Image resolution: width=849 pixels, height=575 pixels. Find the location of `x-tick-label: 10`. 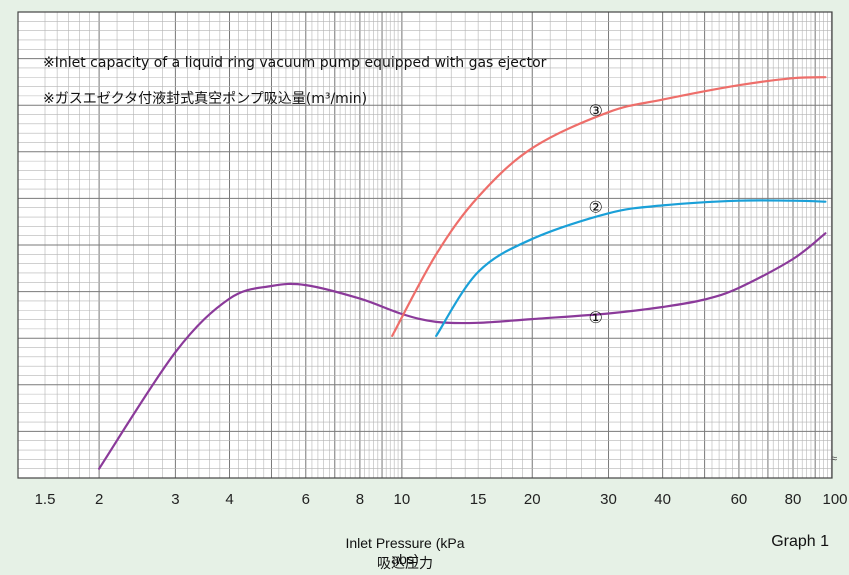

x-tick-label: 10 is located at coordinates (402, 499).